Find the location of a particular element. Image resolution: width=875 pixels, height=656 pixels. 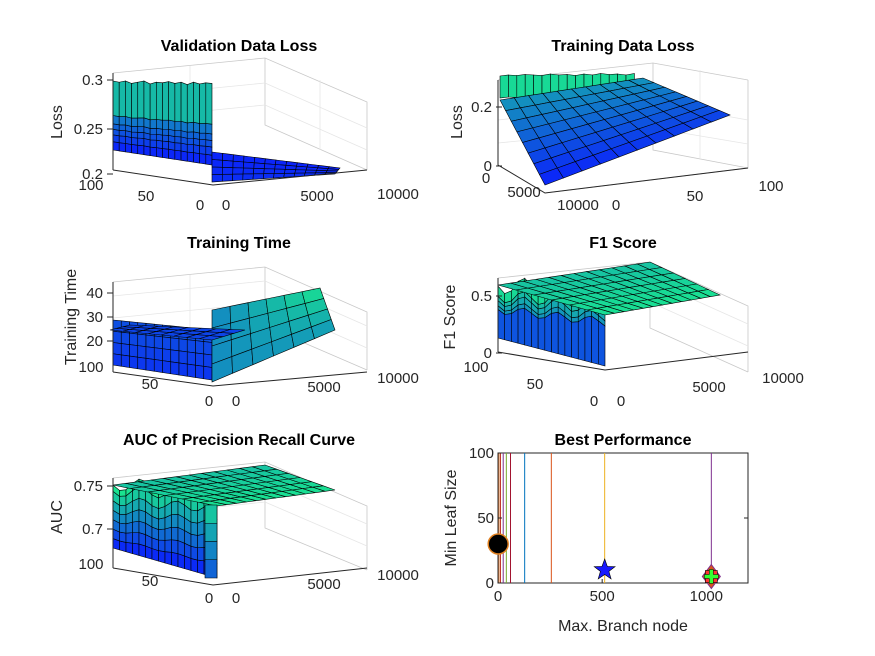

y-tick-label: 100 is located at coordinates (481, 453).